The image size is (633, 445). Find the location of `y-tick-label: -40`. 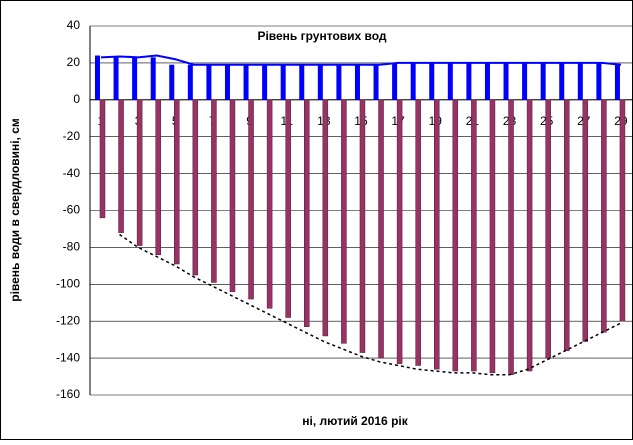

y-tick-label: -40 is located at coordinates (72, 173).